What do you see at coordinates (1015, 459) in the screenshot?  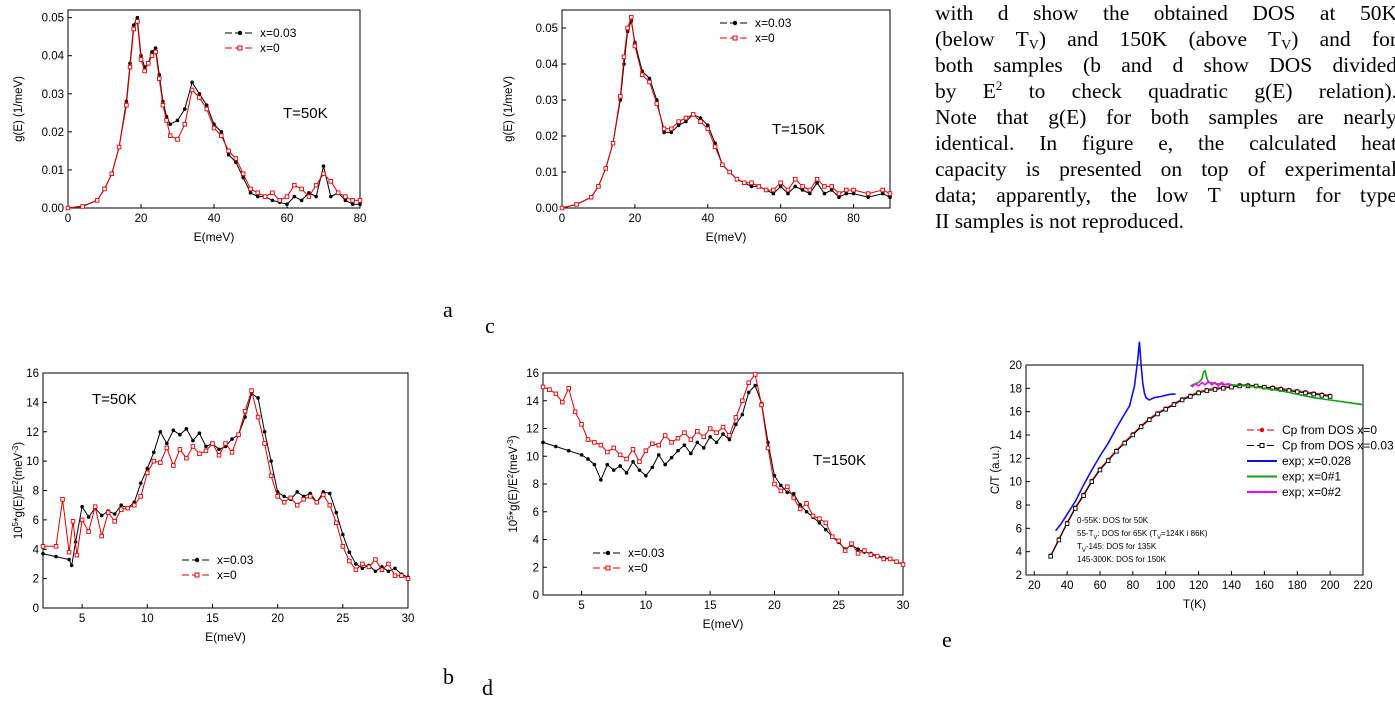 I see `y-tick-label: 12` at bounding box center [1015, 459].